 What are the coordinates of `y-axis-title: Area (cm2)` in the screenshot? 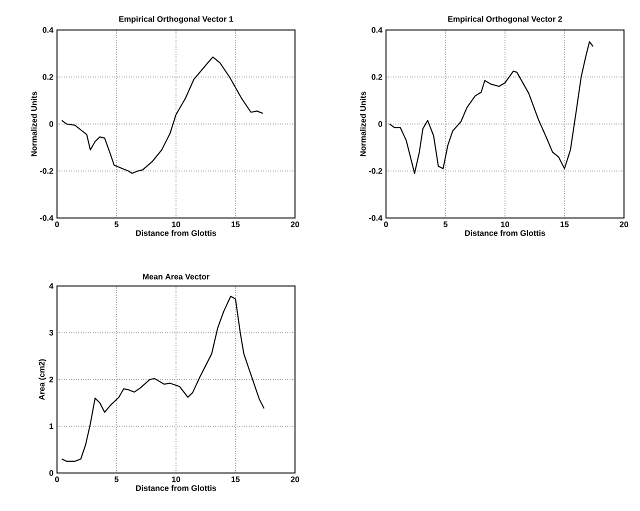 It's located at (42, 379).